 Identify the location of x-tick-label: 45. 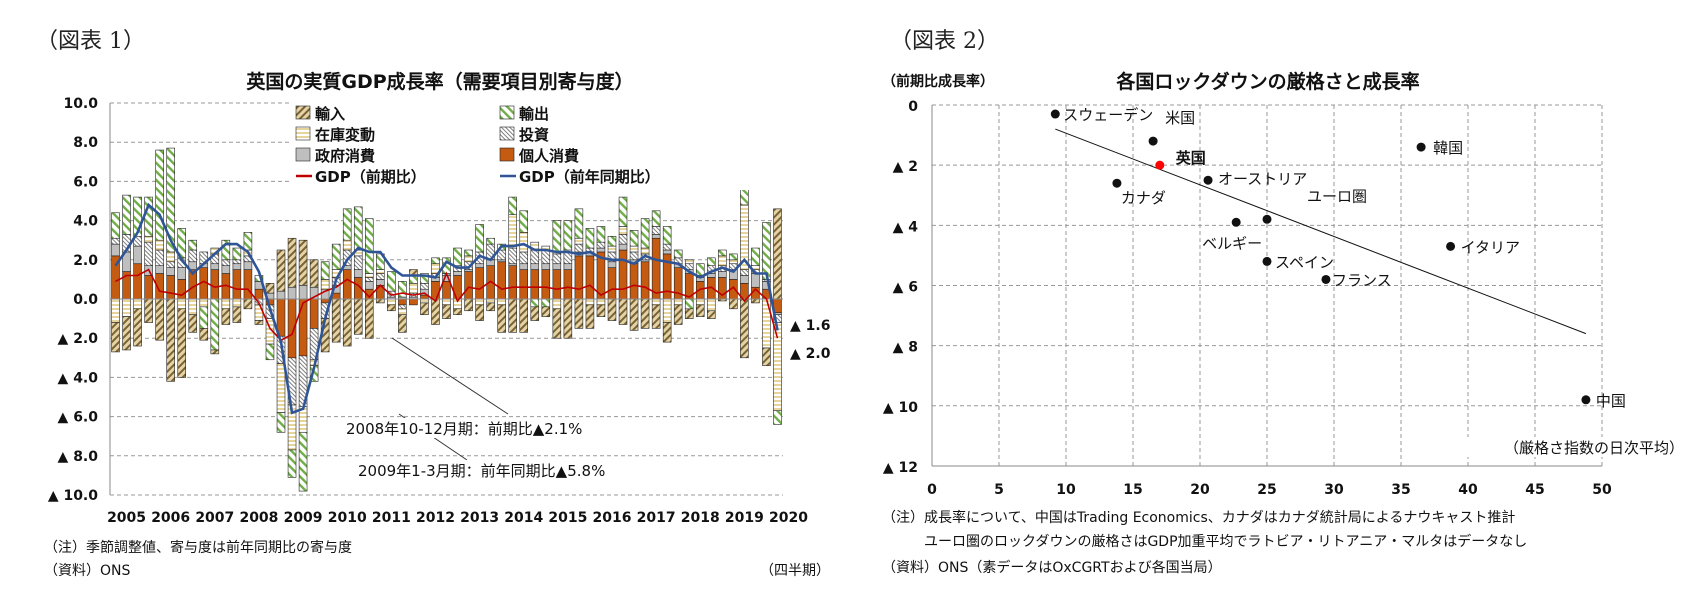
(1534, 490).